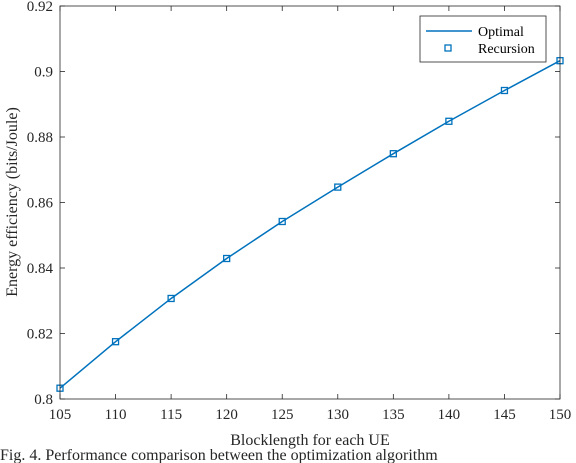 Image resolution: width=576 pixels, height=463 pixels. What do you see at coordinates (40, 269) in the screenshot?
I see `y-tick-label: 0.84` at bounding box center [40, 269].